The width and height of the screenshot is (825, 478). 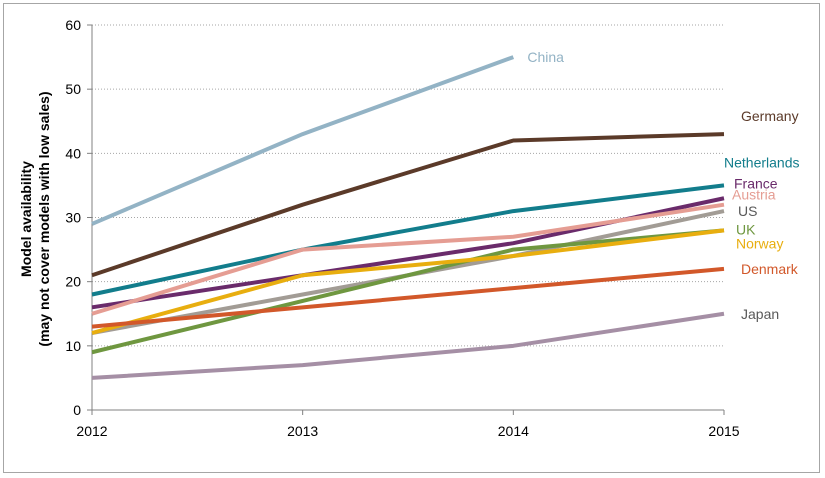 What do you see at coordinates (73, 153) in the screenshot?
I see `y-tick-label: 40` at bounding box center [73, 153].